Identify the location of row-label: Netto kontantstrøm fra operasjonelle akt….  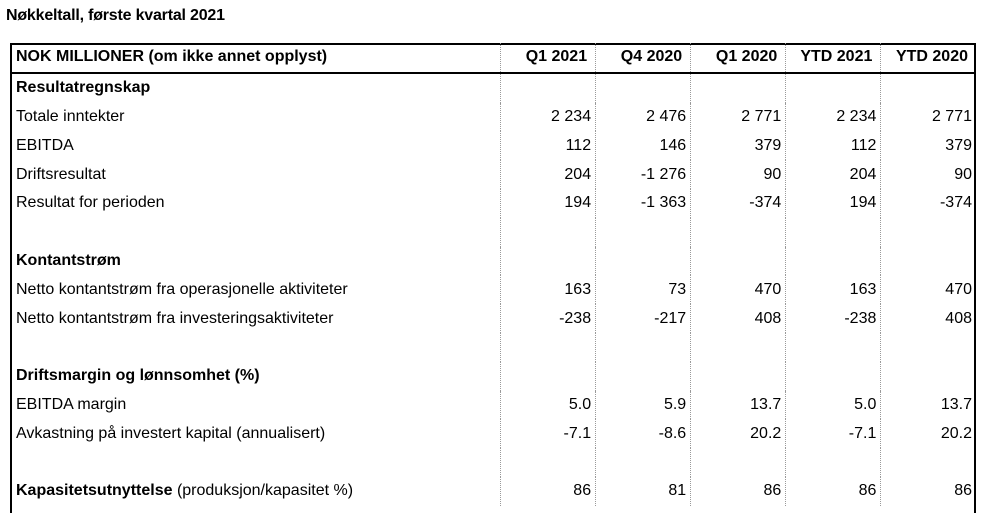
(182, 289).